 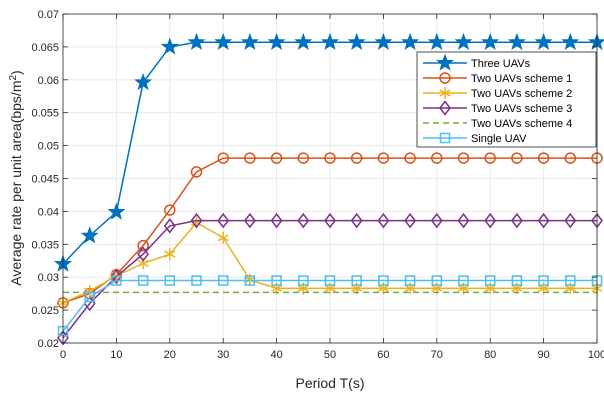 What do you see at coordinates (48, 81) in the screenshot?
I see `y-tick-label: 0.06` at bounding box center [48, 81].